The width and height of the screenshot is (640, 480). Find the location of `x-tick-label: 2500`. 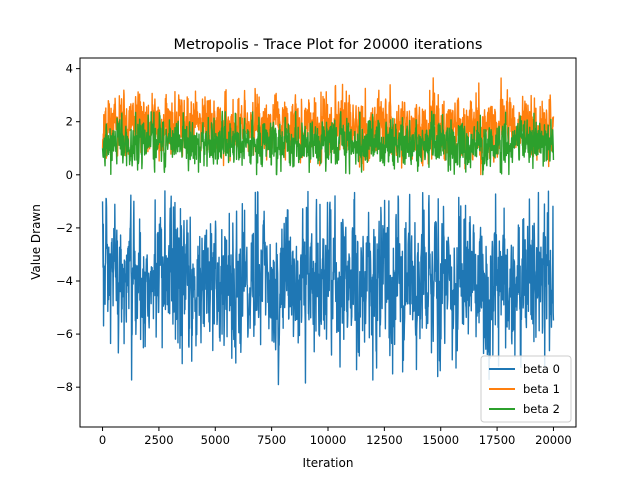

x-tick-label: 2500 is located at coordinates (158, 440).